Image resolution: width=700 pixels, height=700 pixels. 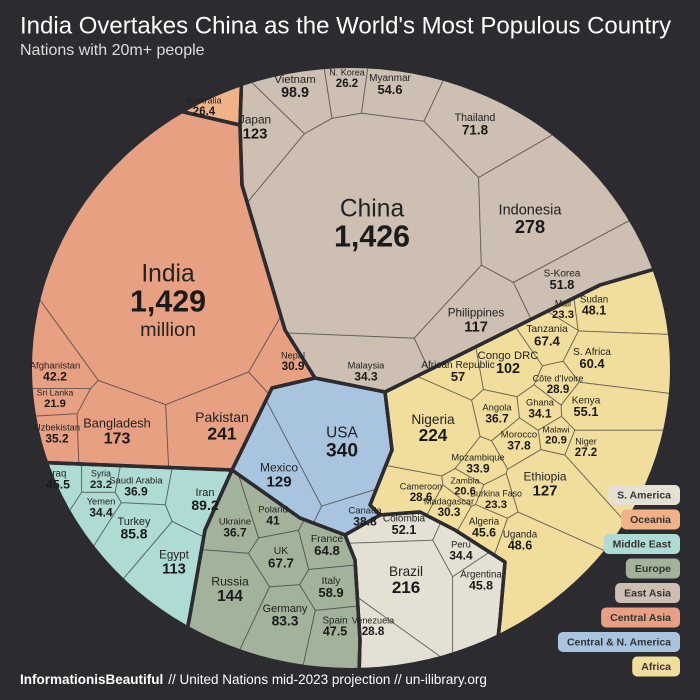 What do you see at coordinates (327, 539) in the screenshot?
I see `country-name: France` at bounding box center [327, 539].